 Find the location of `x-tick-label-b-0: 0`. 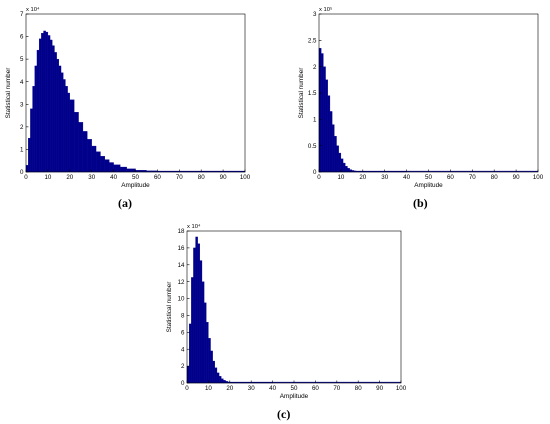

x-tick-label-b-0: 0 is located at coordinates (319, 177).